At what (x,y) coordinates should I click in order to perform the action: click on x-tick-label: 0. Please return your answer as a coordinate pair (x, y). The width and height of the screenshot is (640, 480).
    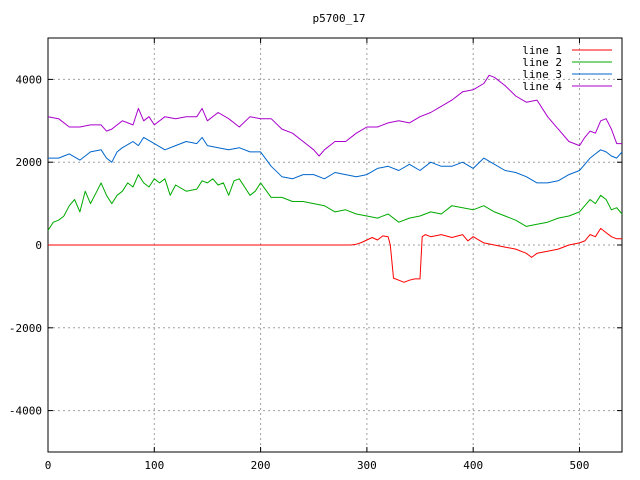
    Looking at the image, I should click on (48, 465).